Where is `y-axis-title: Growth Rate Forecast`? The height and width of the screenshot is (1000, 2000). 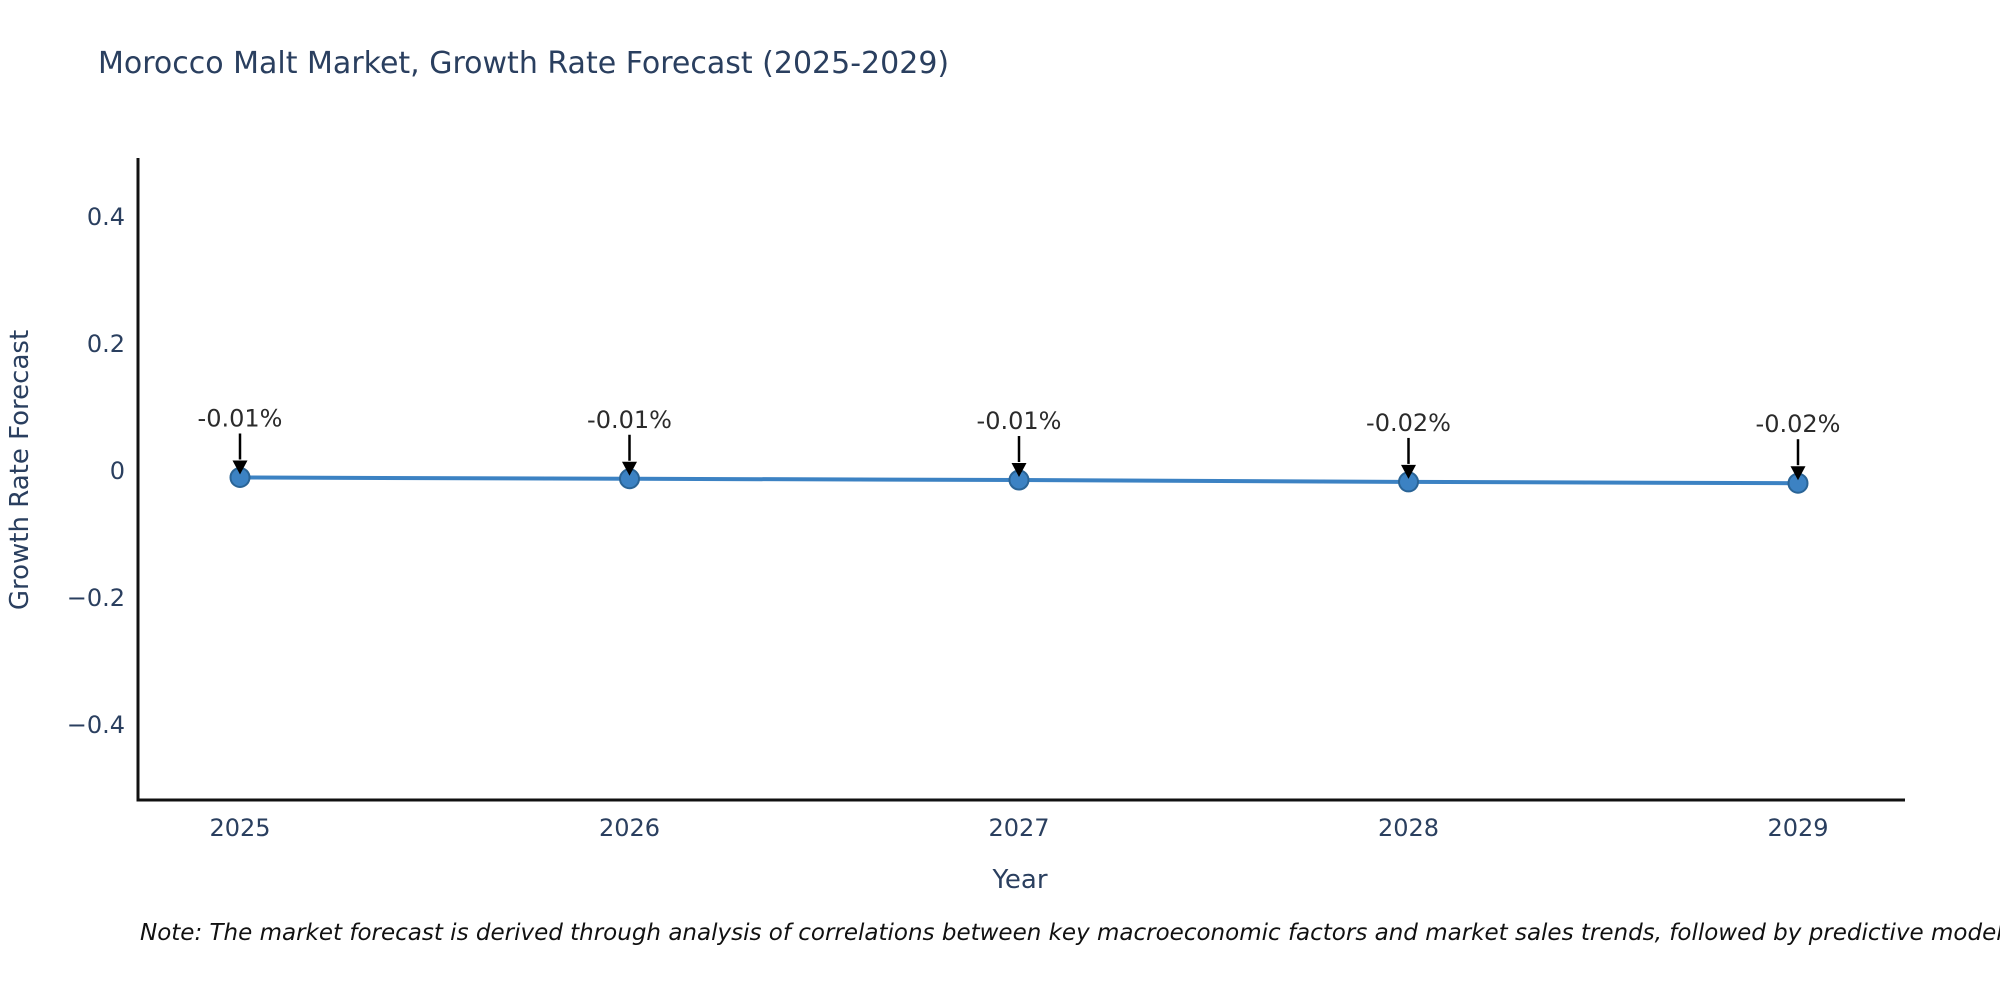 y-axis-title: Growth Rate Forecast is located at coordinates (20, 470).